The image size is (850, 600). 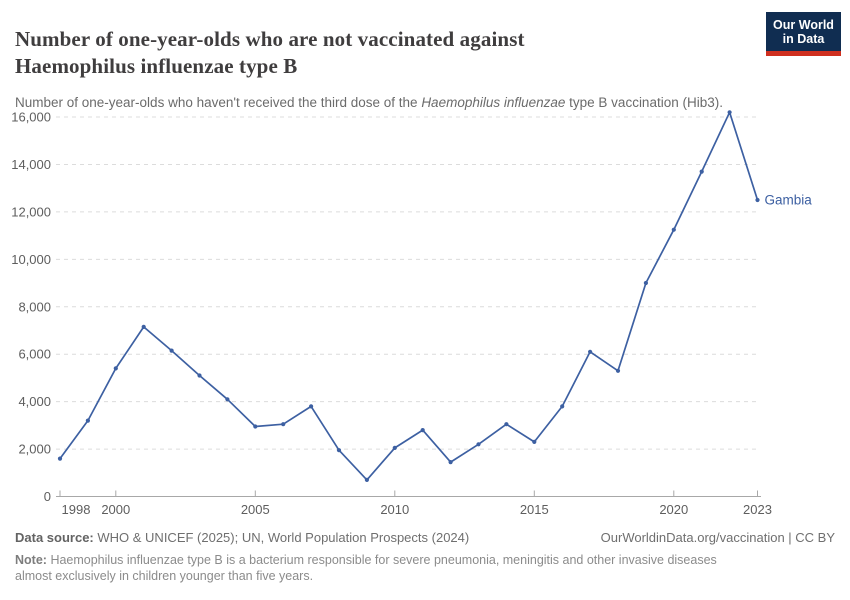 I want to click on subtitle-text-suffix: type B vaccination (Hib3)., so click(x=644, y=102).